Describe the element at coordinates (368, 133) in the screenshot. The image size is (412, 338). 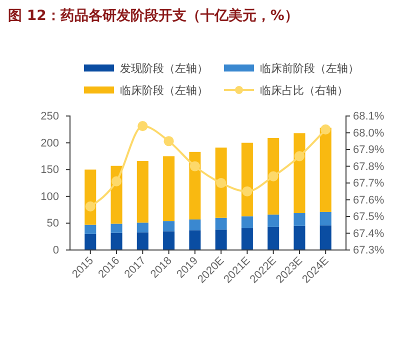
I see `y2-tick-label: 68.0%` at that location.